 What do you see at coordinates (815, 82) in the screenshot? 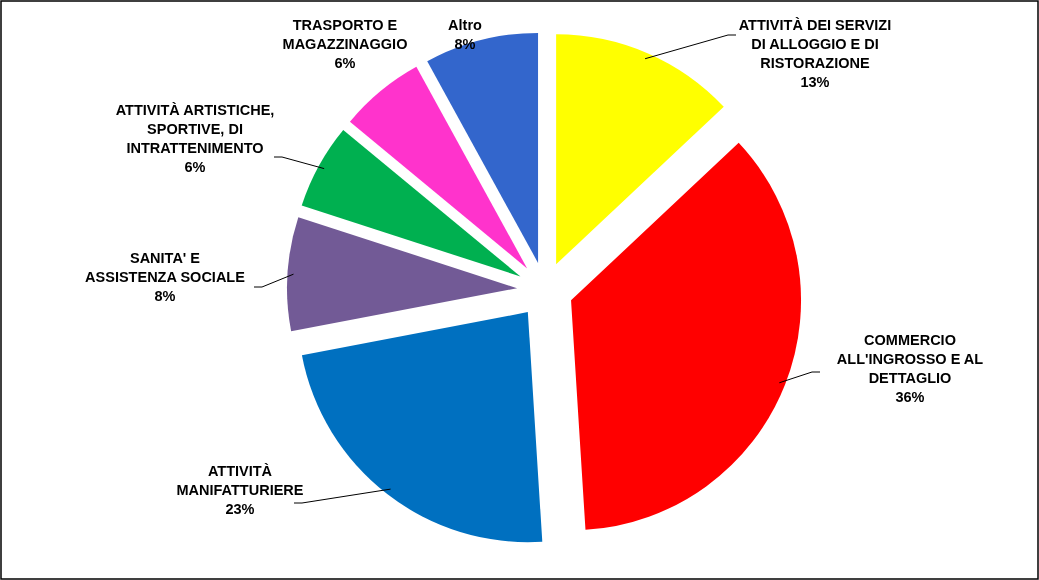
I see `data-label: 13%` at bounding box center [815, 82].